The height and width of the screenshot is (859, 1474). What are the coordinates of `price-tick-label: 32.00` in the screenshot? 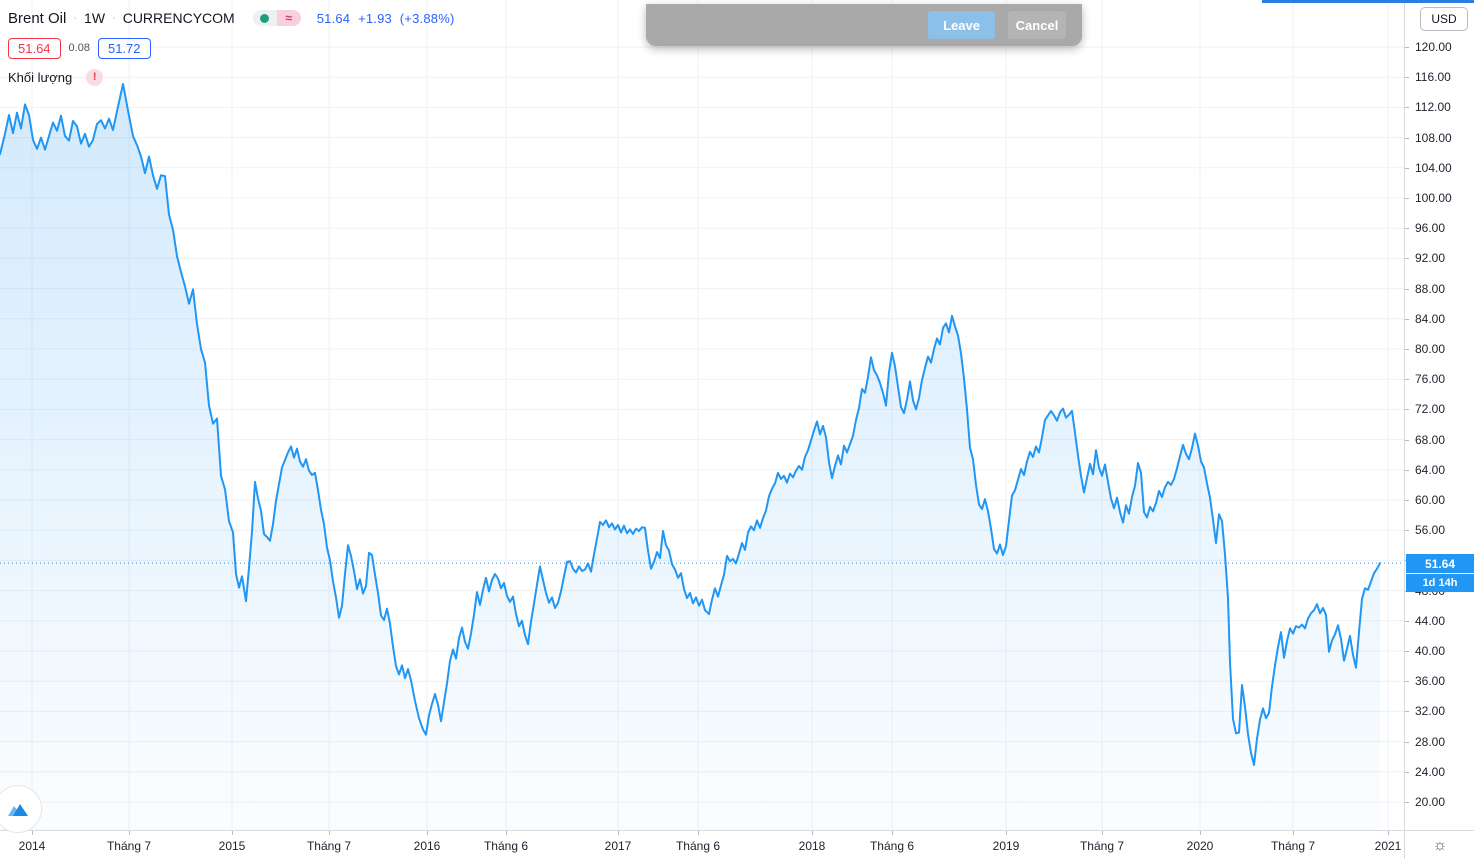 It's located at (1430, 711).